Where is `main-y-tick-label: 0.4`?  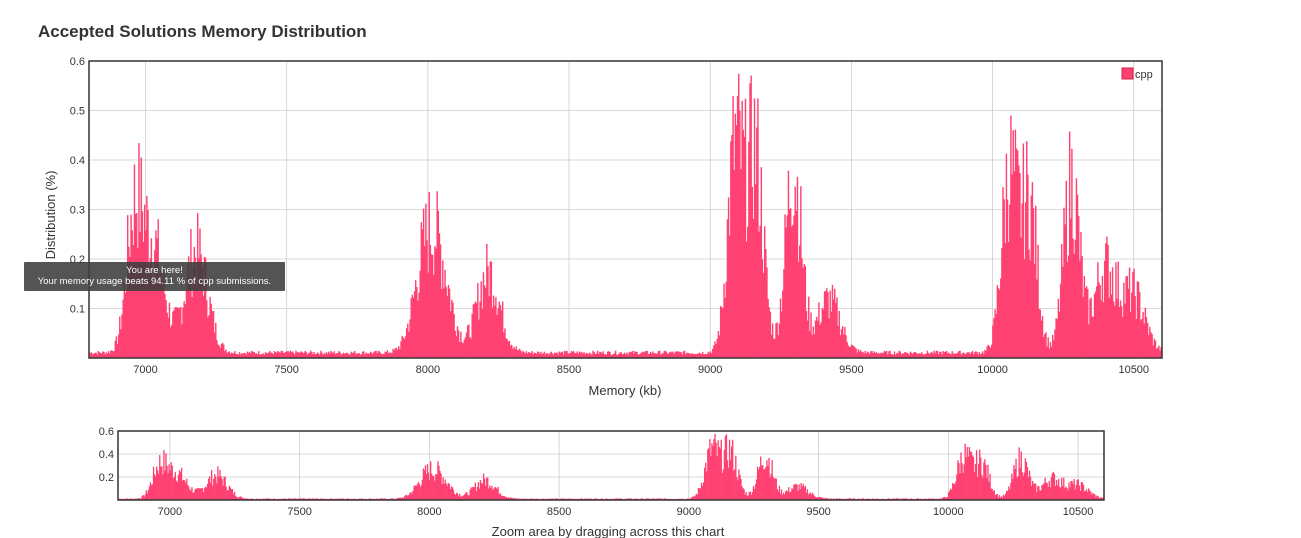 main-y-tick-label: 0.4 is located at coordinates (77, 161).